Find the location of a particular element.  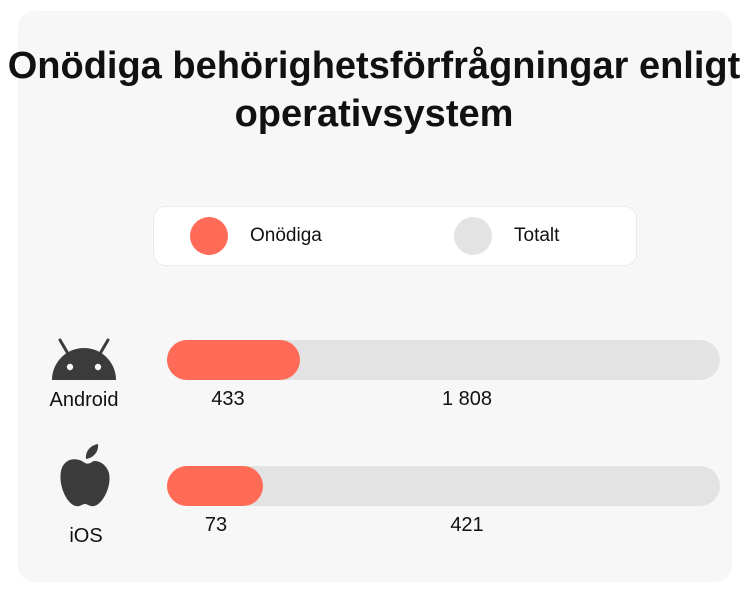

value-label-onodiga-ios: 73 is located at coordinates (216, 525).